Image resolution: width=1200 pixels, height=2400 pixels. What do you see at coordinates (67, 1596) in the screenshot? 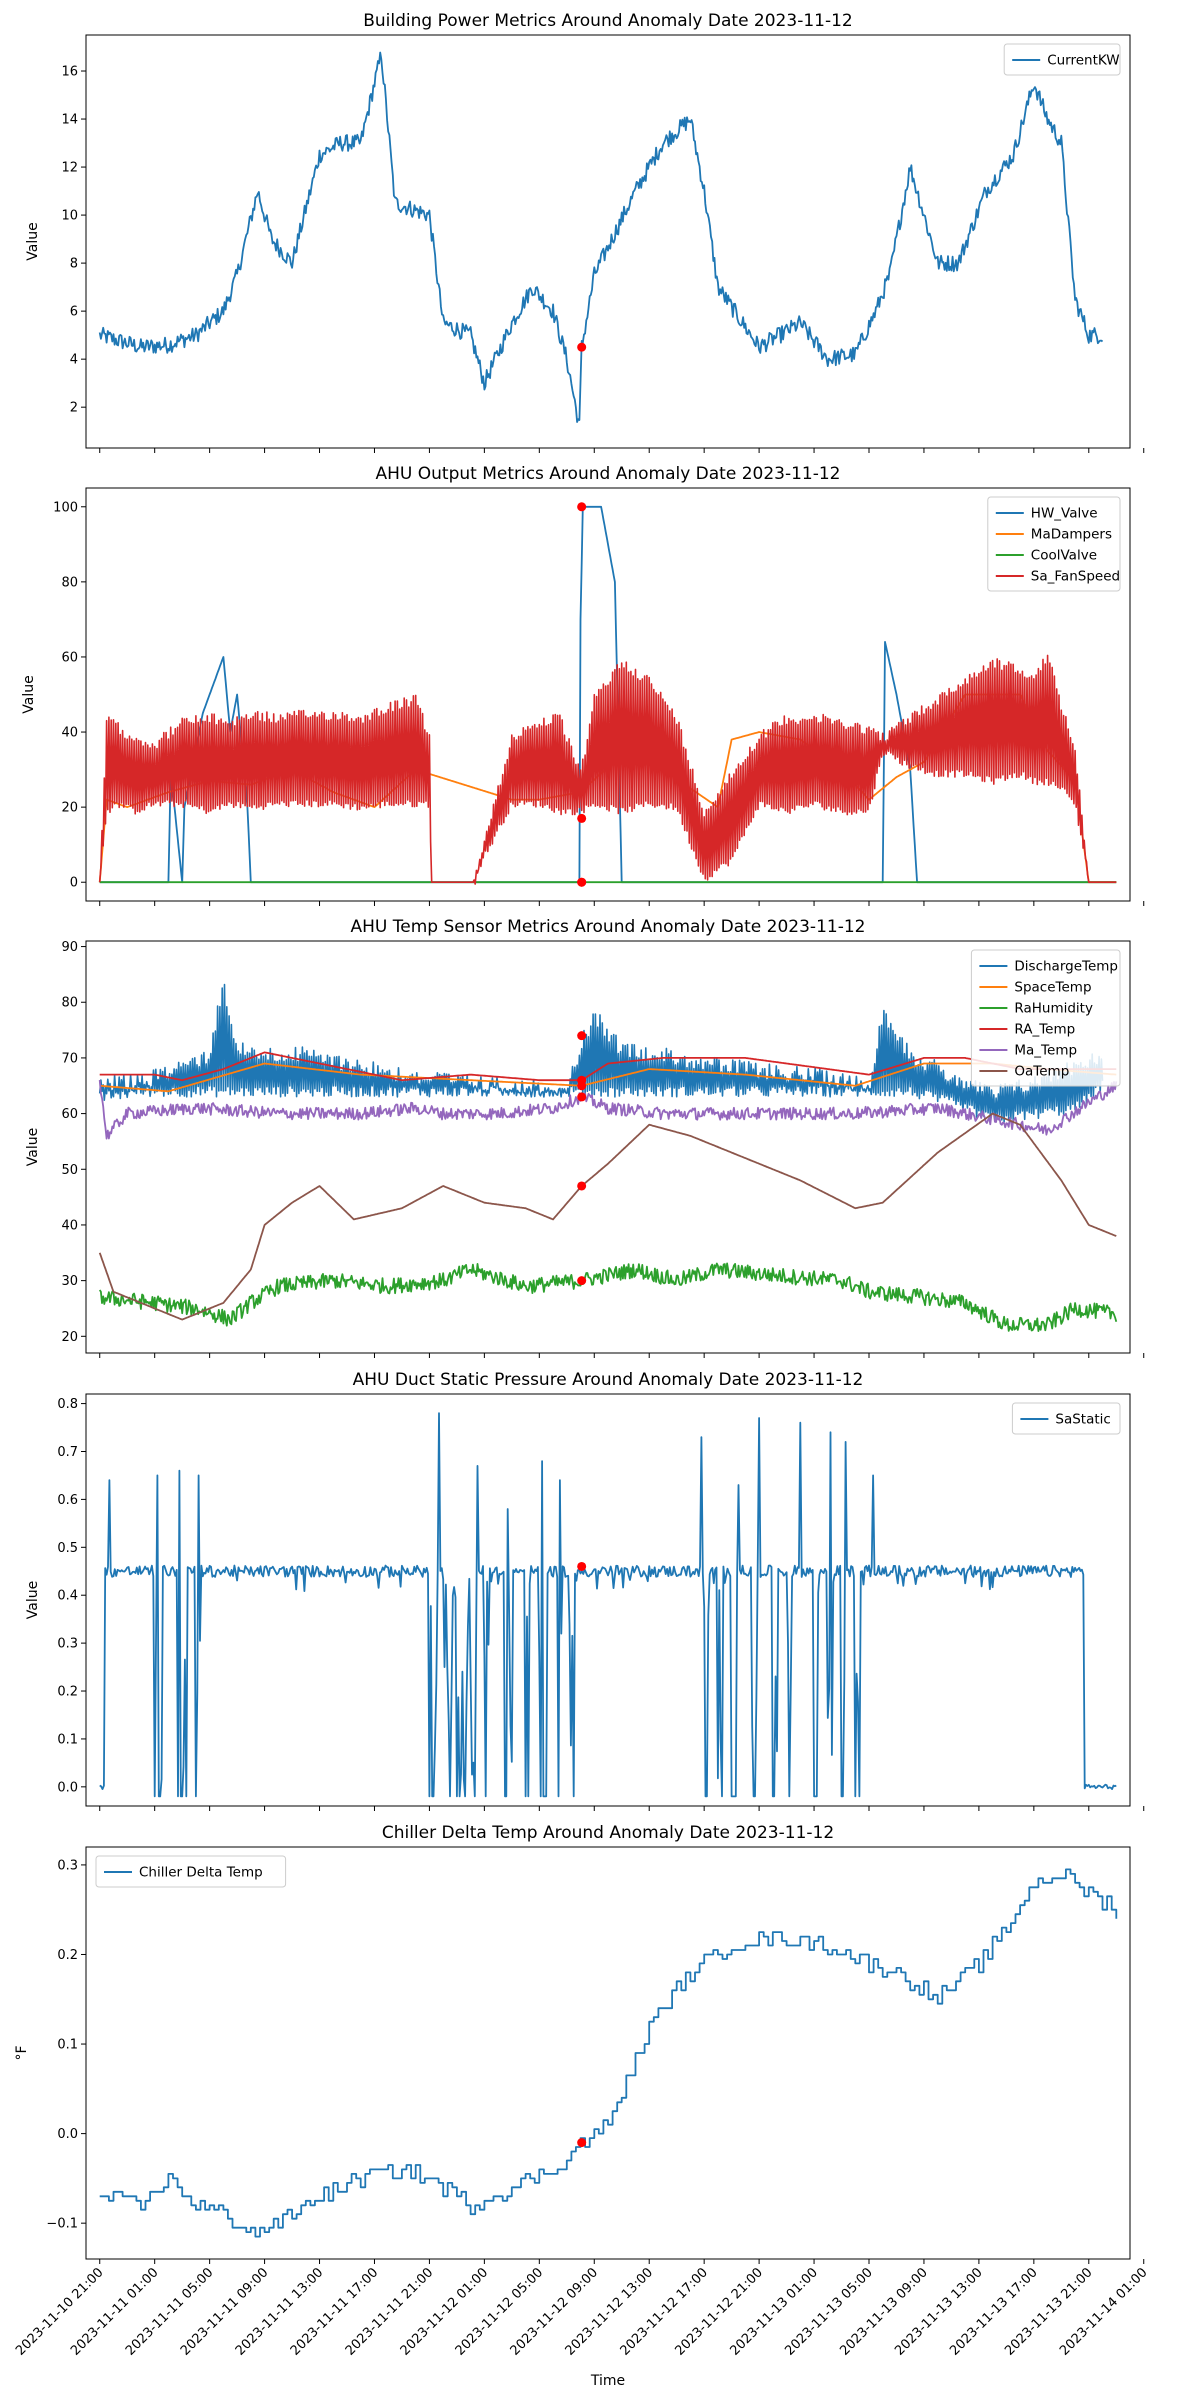
I see `y-tick-label: 0.4` at bounding box center [67, 1596].